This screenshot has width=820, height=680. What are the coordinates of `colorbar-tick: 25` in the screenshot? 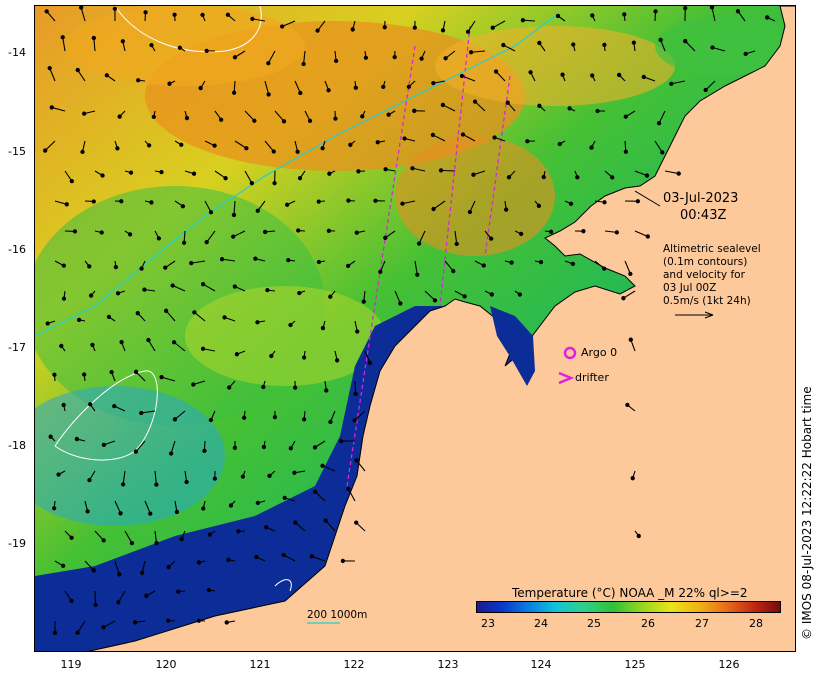 It's located at (594, 623).